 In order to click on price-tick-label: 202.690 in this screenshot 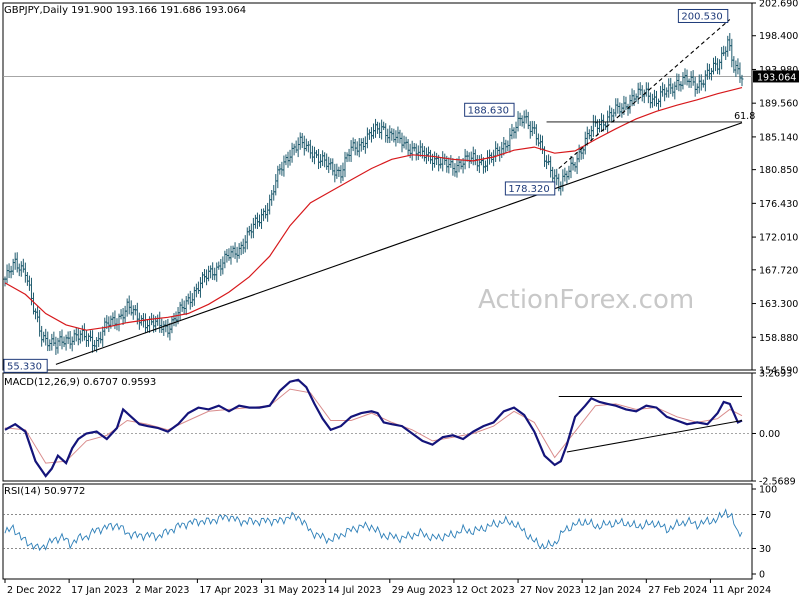, I will do `click(778, 5)`.